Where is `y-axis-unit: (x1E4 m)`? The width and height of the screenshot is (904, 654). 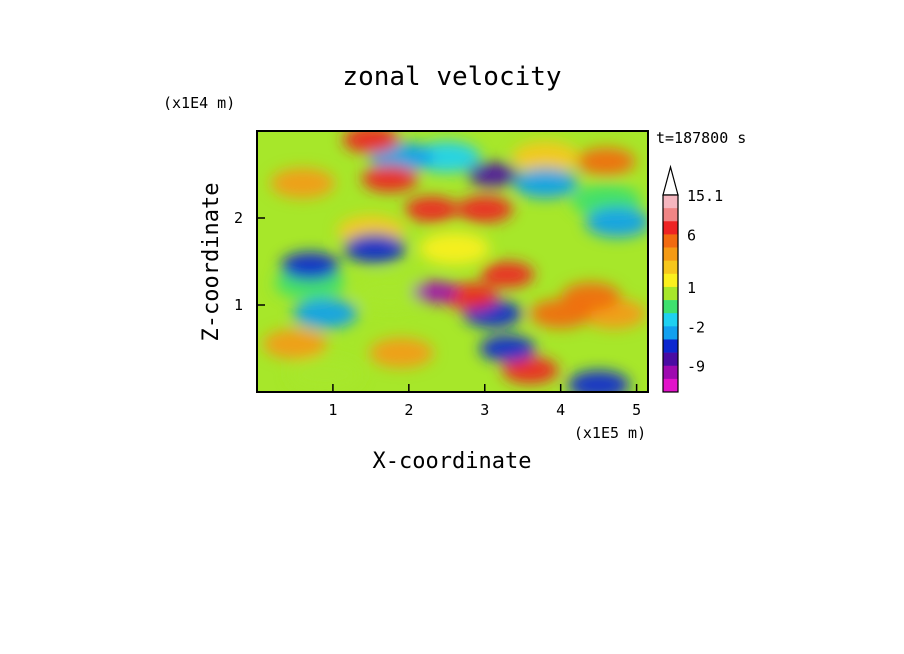 y-axis-unit: (x1E4 m) is located at coordinates (199, 103).